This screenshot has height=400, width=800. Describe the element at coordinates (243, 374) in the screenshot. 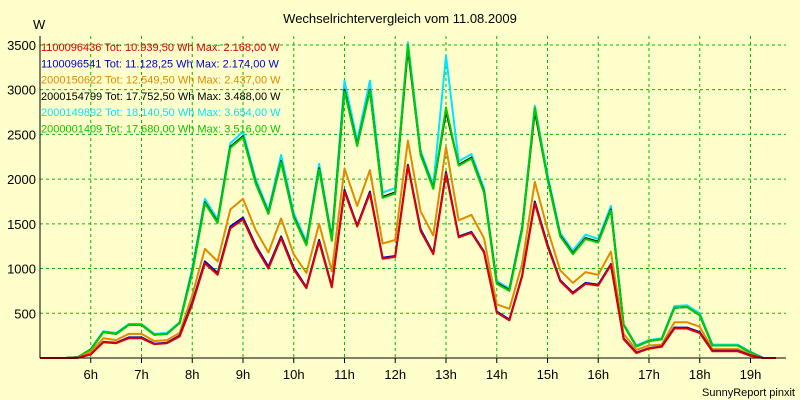

I see `x-tick-label: 9h` at that location.